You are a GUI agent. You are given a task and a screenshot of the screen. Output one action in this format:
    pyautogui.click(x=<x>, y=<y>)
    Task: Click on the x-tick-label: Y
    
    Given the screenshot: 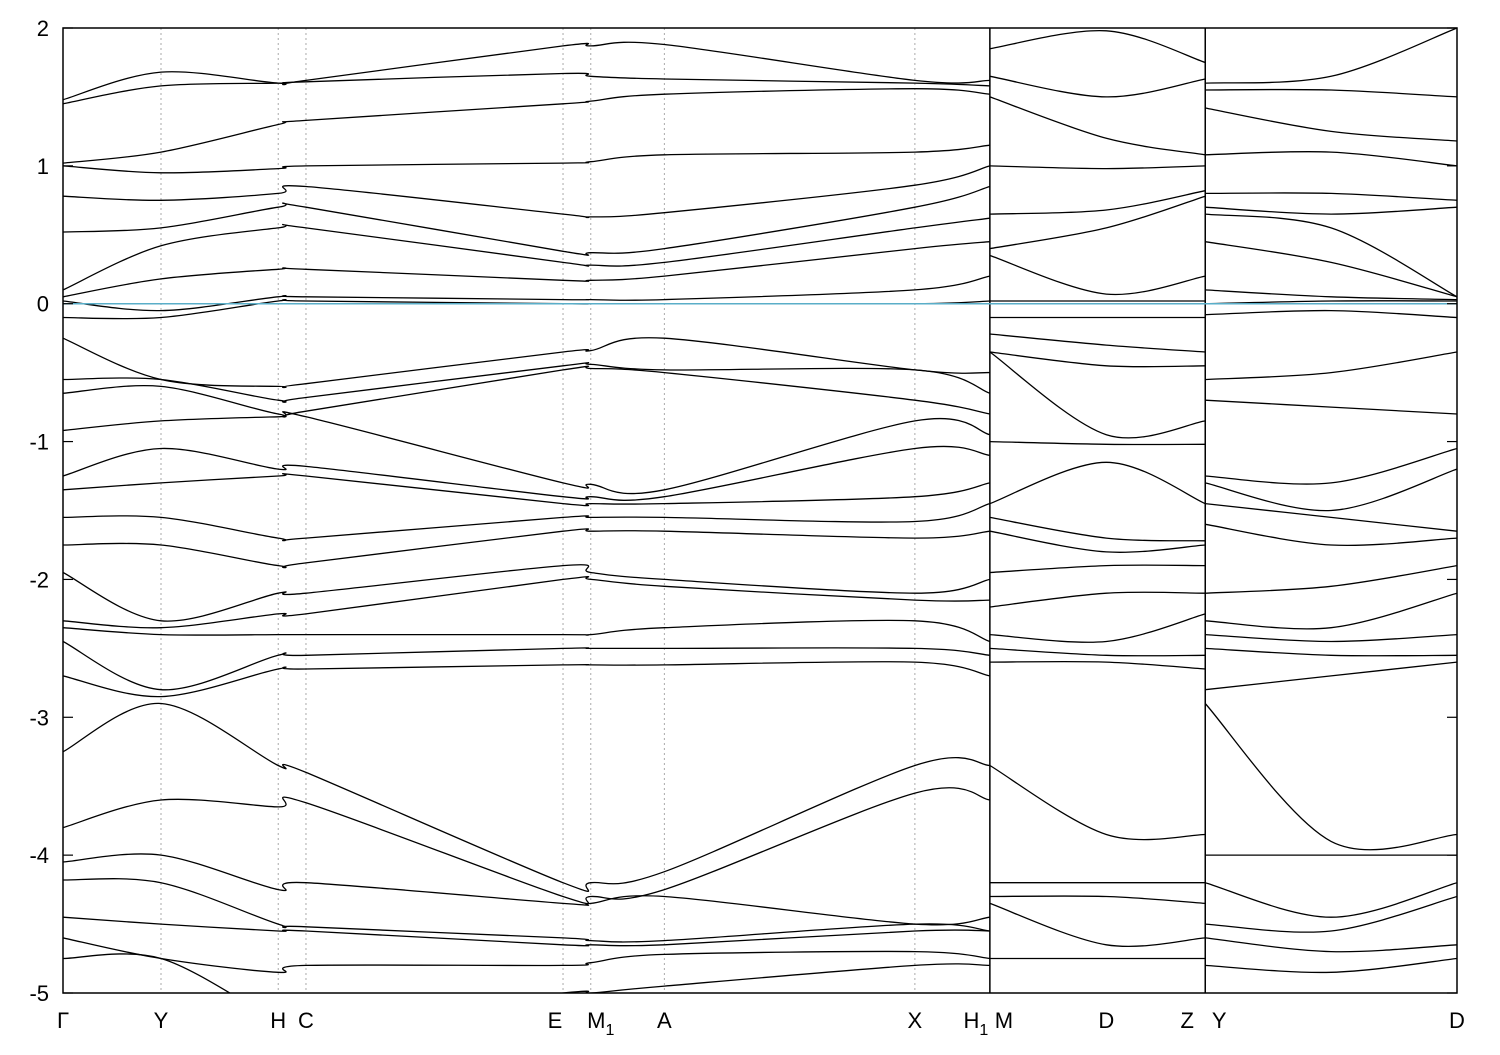 What is the action you would take?
    pyautogui.click(x=1219, y=1020)
    